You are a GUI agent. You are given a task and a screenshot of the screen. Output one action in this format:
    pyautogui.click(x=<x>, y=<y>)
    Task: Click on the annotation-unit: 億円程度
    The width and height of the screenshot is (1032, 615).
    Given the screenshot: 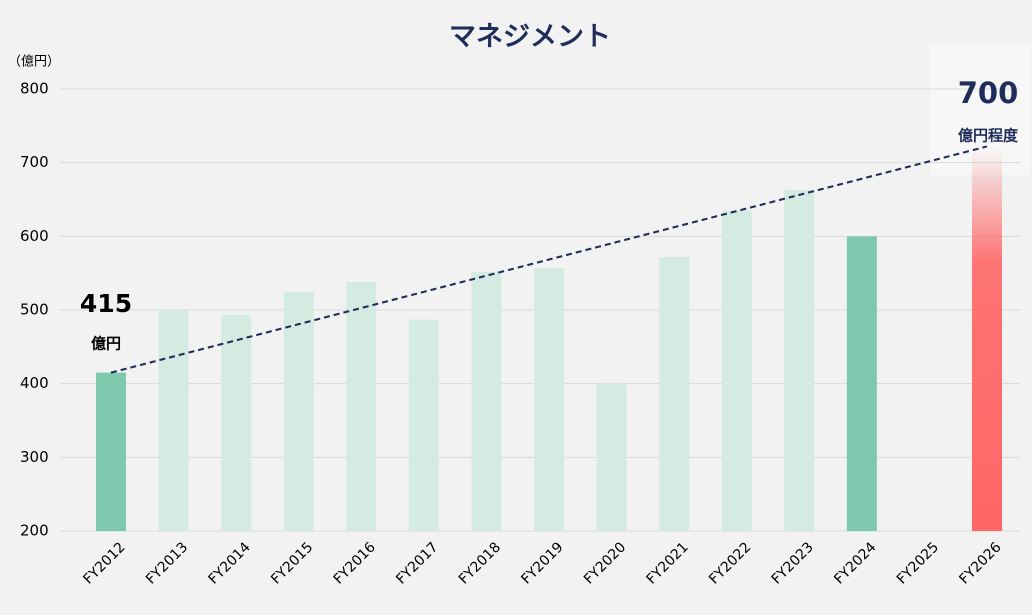 What is the action you would take?
    pyautogui.click(x=988, y=136)
    